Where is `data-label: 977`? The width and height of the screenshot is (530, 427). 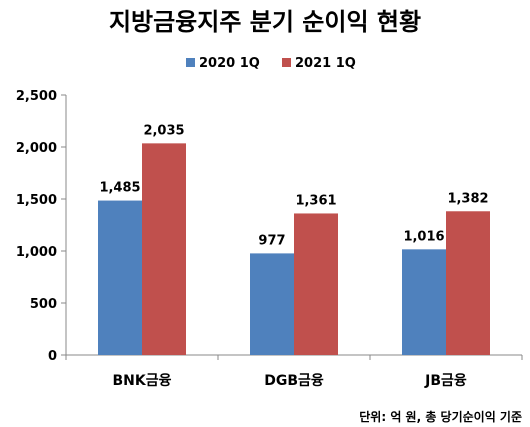 data-label: 977 is located at coordinates (271, 240).